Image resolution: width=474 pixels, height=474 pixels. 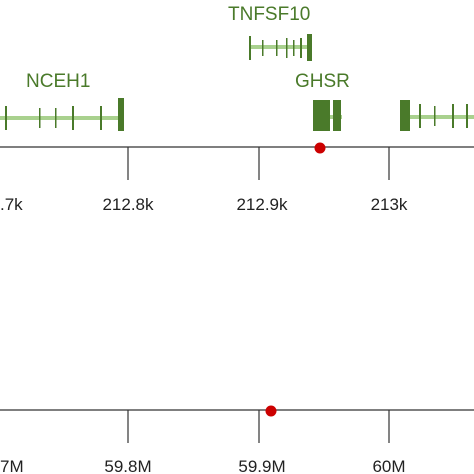 What do you see at coordinates (261, 465) in the screenshot?
I see `tick-label: 59.9M` at bounding box center [261, 465].